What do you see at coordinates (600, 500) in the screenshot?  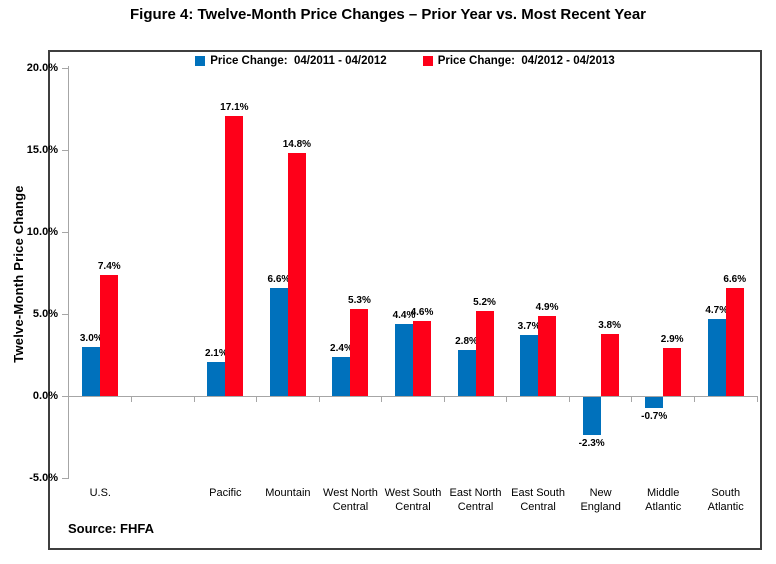 I see `x-category-label: New England` at bounding box center [600, 500].